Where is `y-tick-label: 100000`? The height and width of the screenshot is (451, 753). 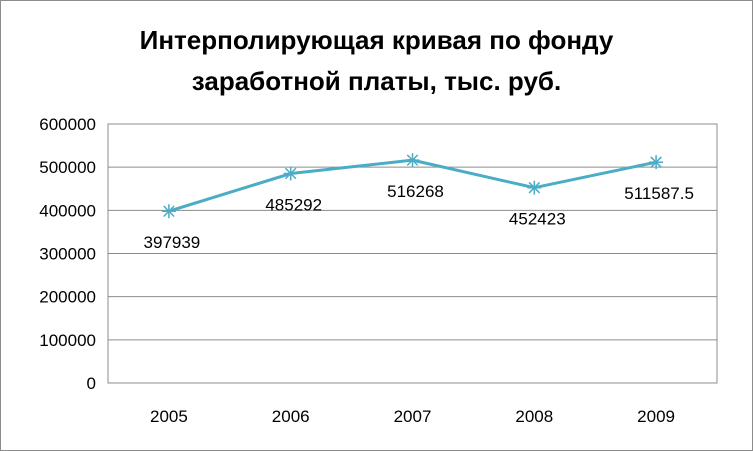 y-tick-label: 100000 is located at coordinates (67, 340).